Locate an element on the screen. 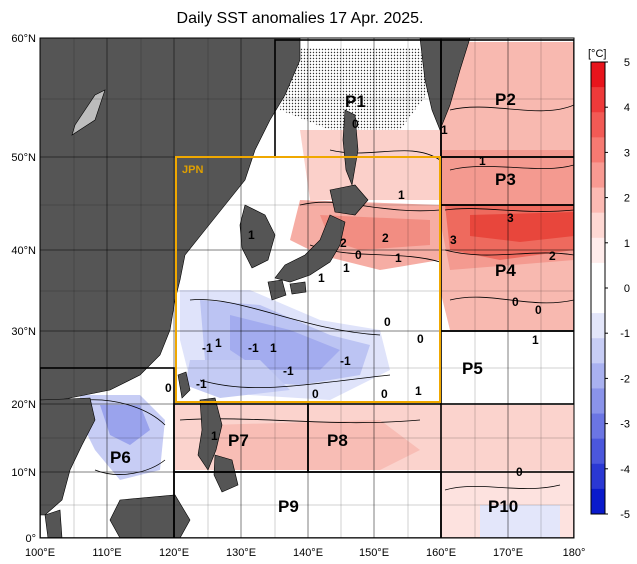  region-label-p5: P5 is located at coordinates (472, 368).